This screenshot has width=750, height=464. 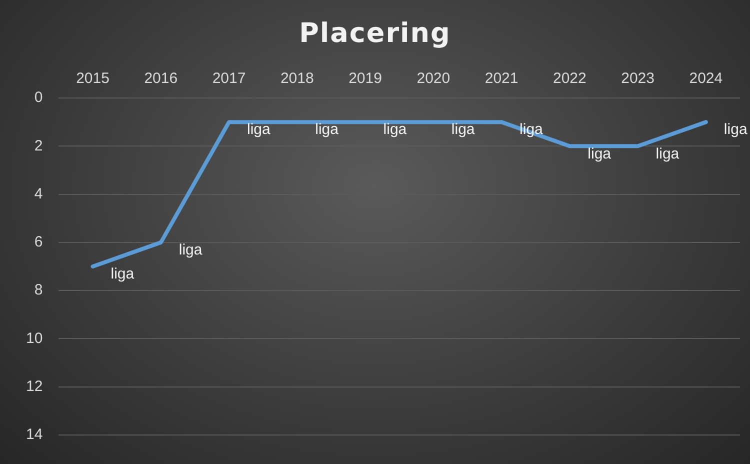 What do you see at coordinates (34, 386) in the screenshot?
I see `y-tick-label: 12` at bounding box center [34, 386].